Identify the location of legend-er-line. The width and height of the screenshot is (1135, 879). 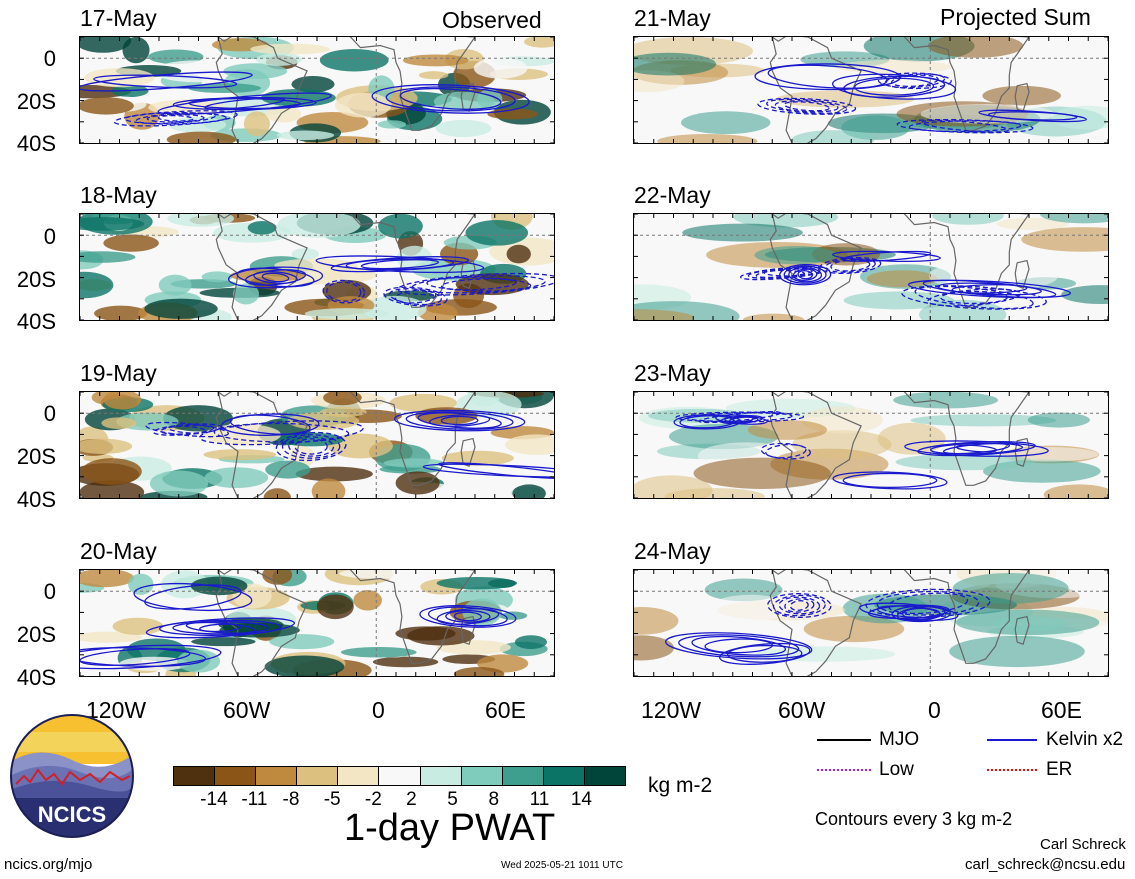
(1012, 770).